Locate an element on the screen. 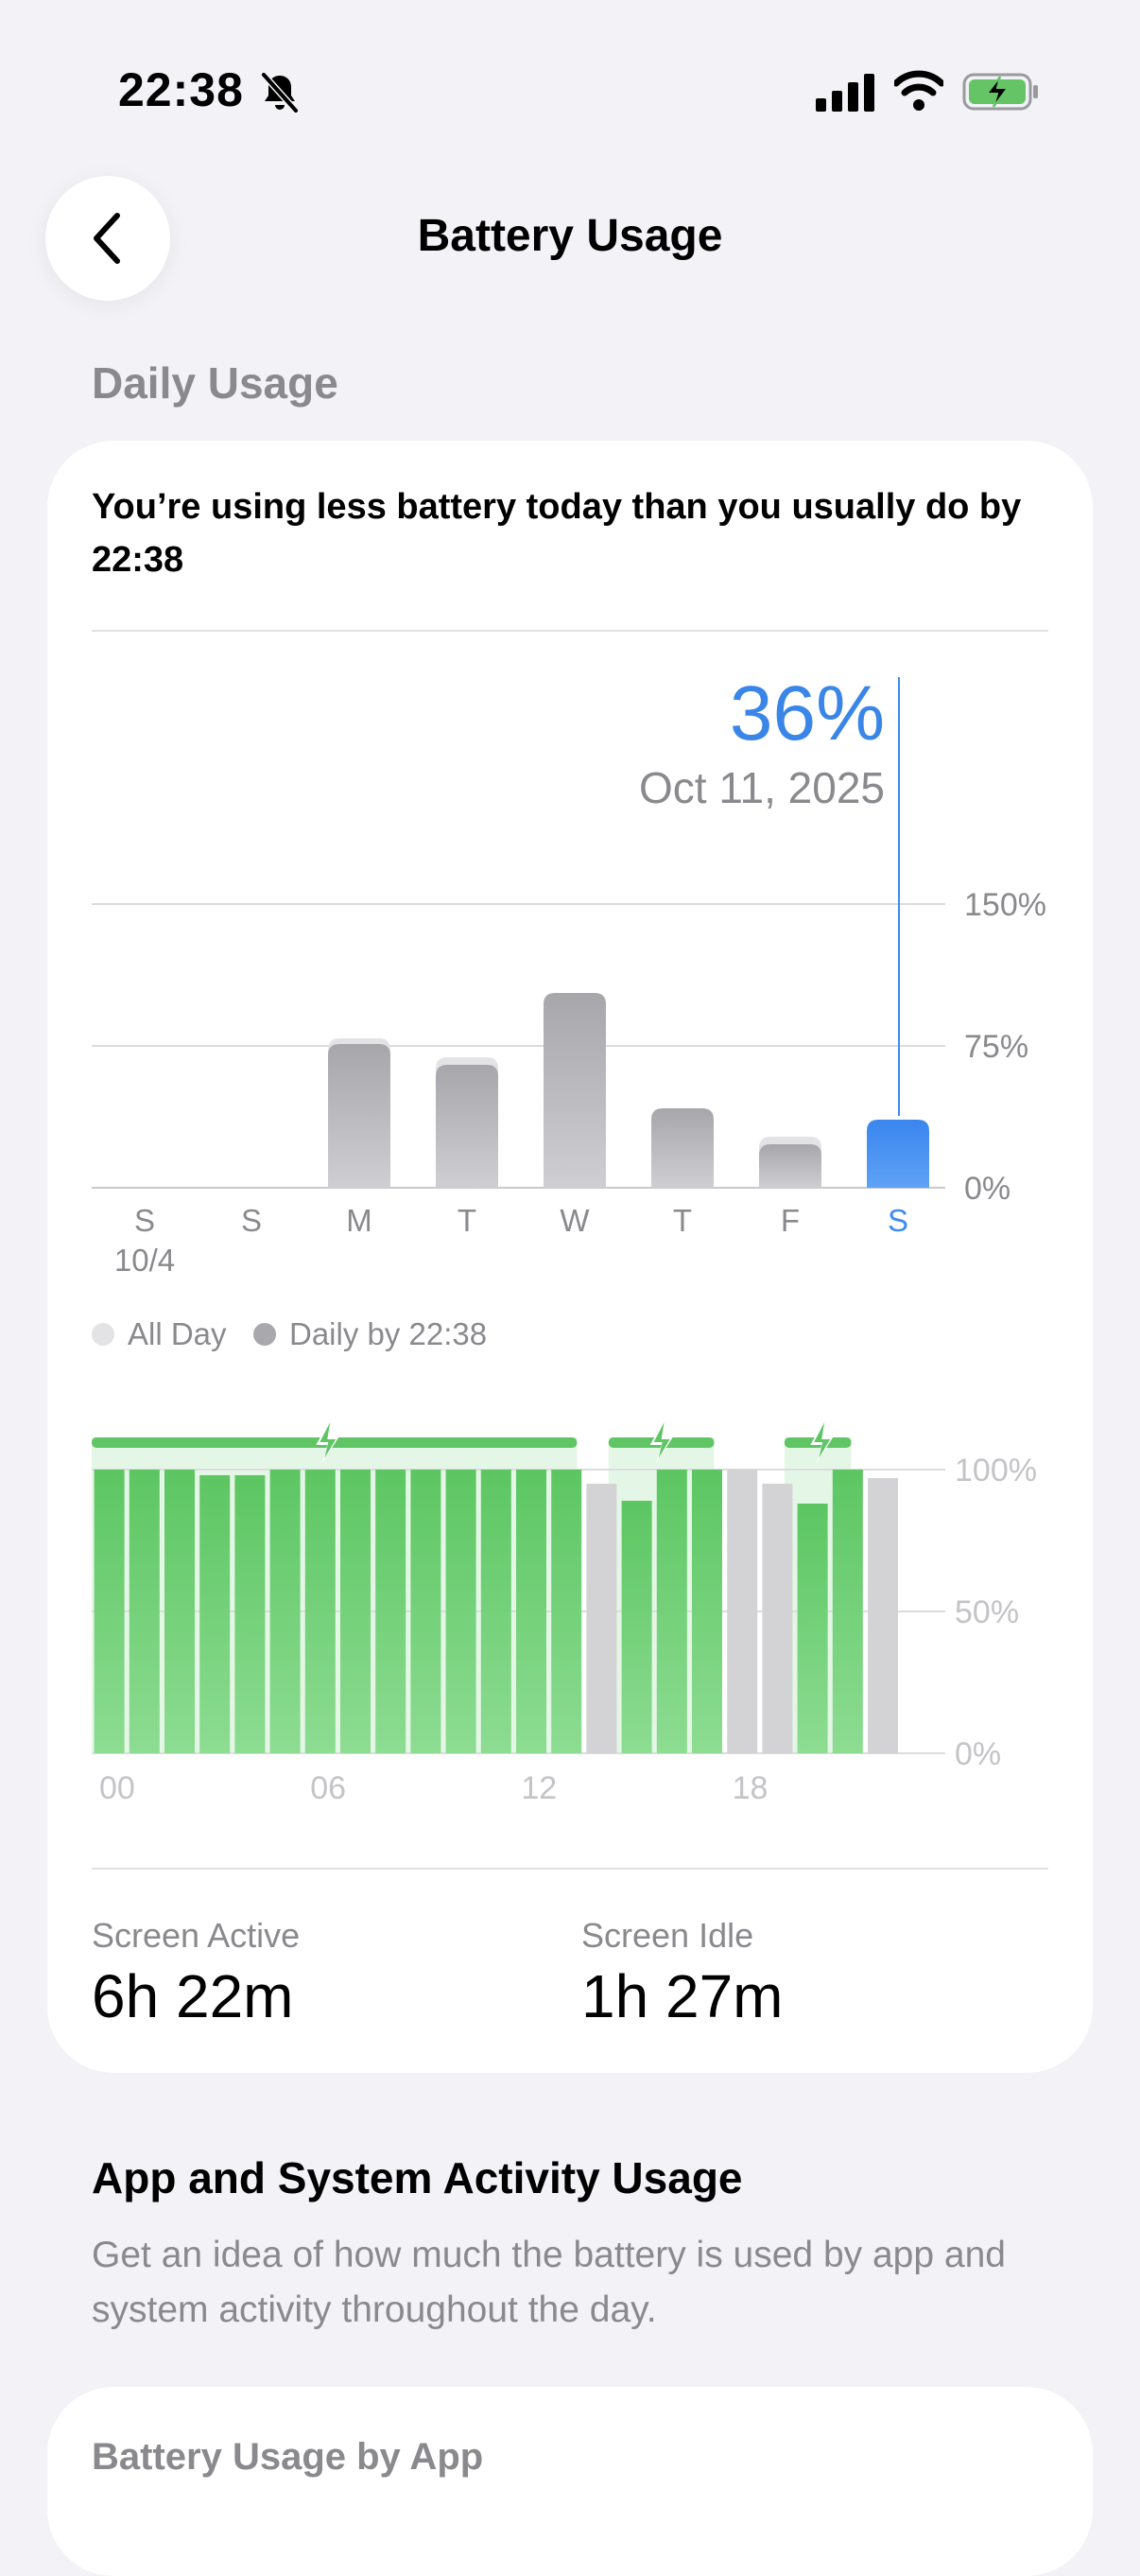 This screenshot has width=1140, height=2576. bar-selected is located at coordinates (898, 1154).